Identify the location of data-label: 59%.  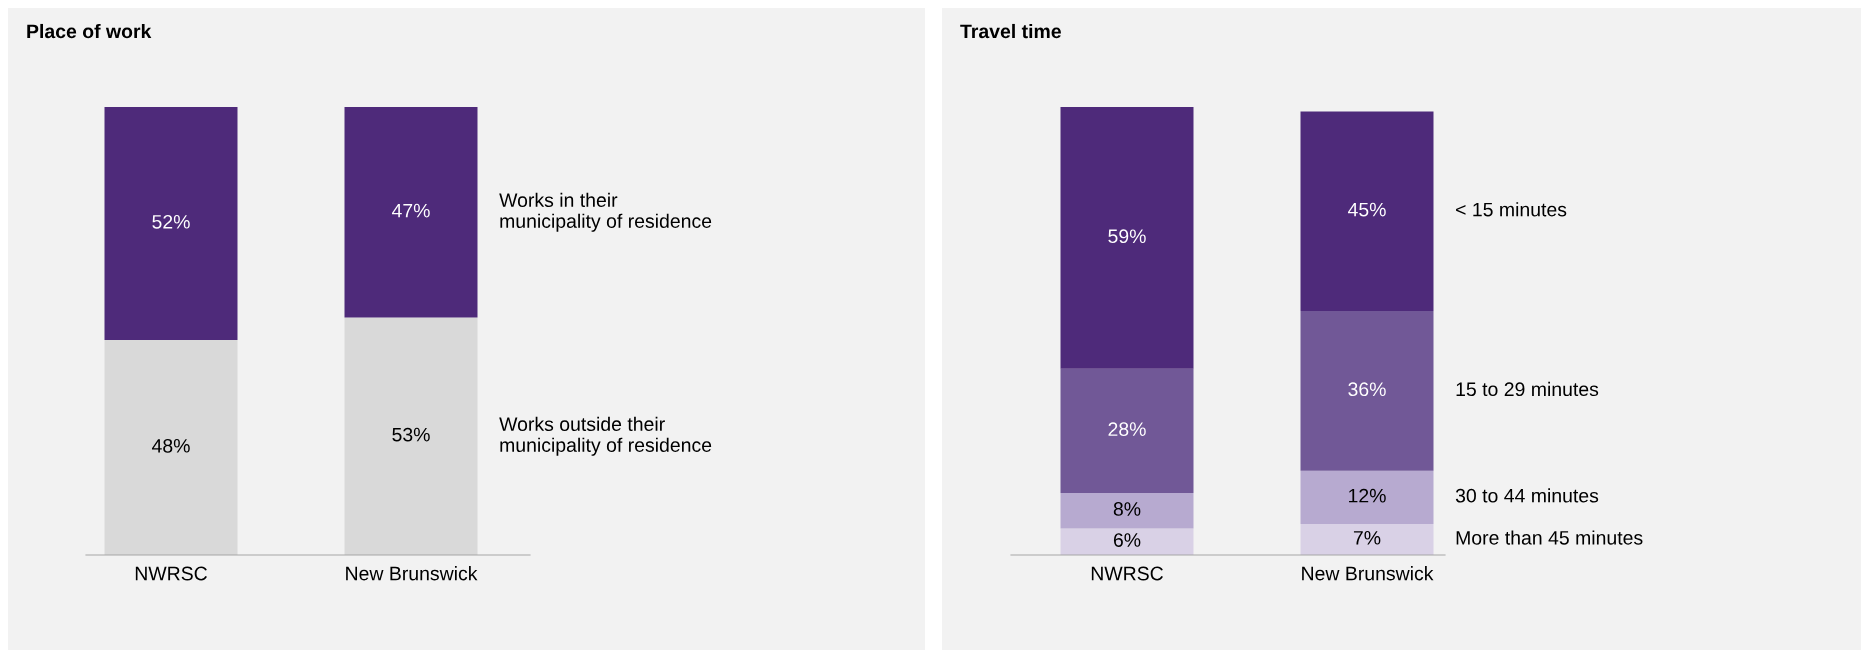
(1127, 236).